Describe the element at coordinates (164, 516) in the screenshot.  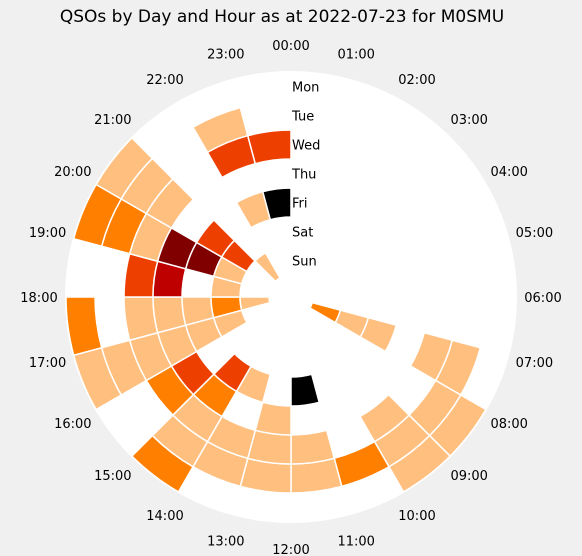
I see `hour-label-1400: 14:00` at that location.